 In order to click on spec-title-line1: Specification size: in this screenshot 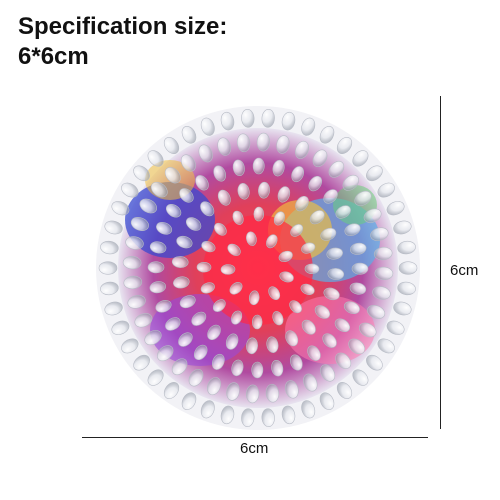, I will do `click(123, 26)`.